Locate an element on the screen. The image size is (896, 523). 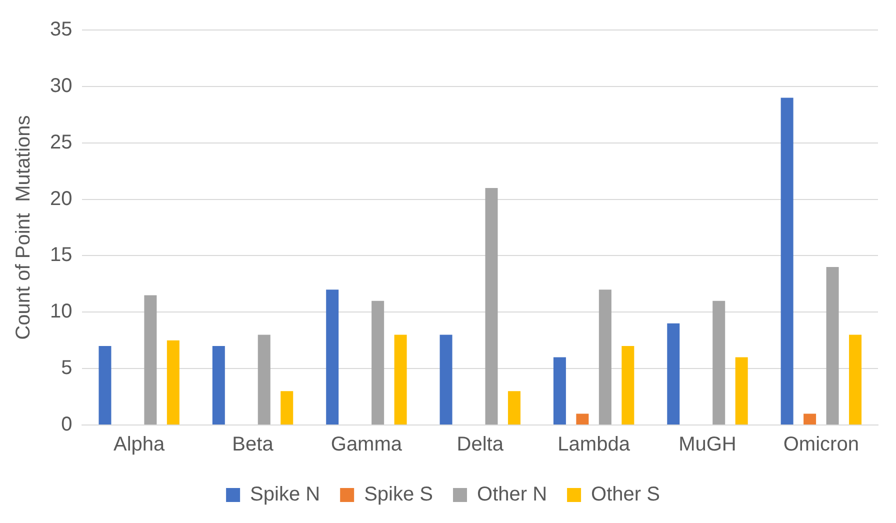
y-tick-label: 15 is located at coordinates (61, 255).